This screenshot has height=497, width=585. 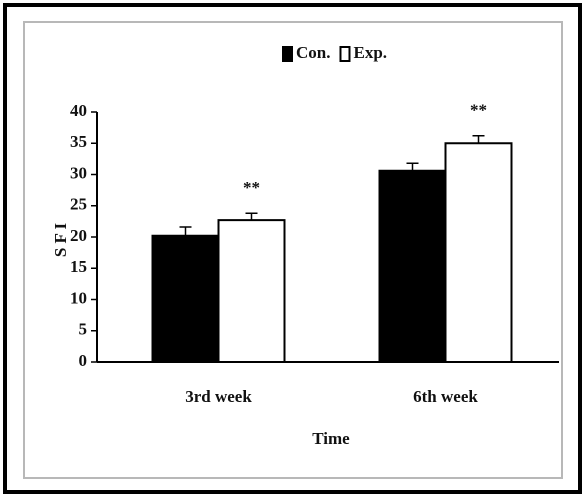 I want to click on legend-label: Exp., so click(x=370, y=52).